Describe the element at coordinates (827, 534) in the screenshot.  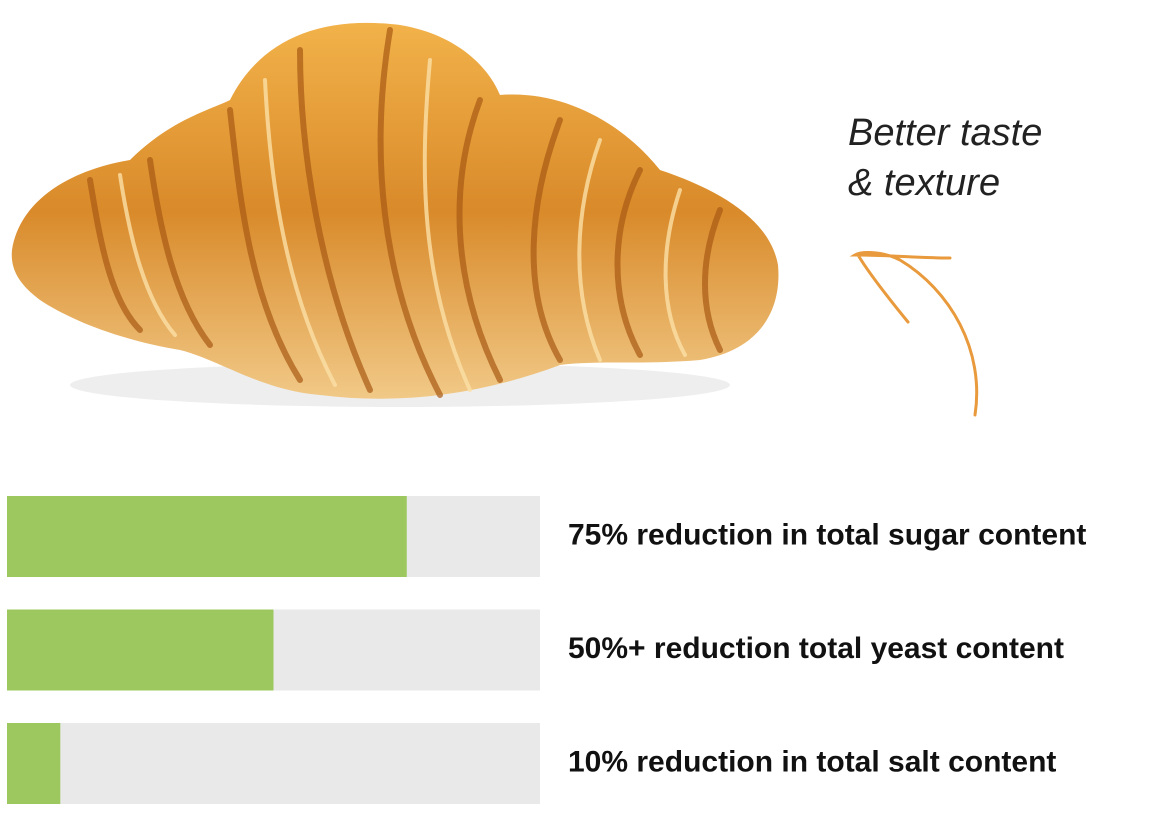
I see `bar-label: 75% reduction in total sugar content` at that location.